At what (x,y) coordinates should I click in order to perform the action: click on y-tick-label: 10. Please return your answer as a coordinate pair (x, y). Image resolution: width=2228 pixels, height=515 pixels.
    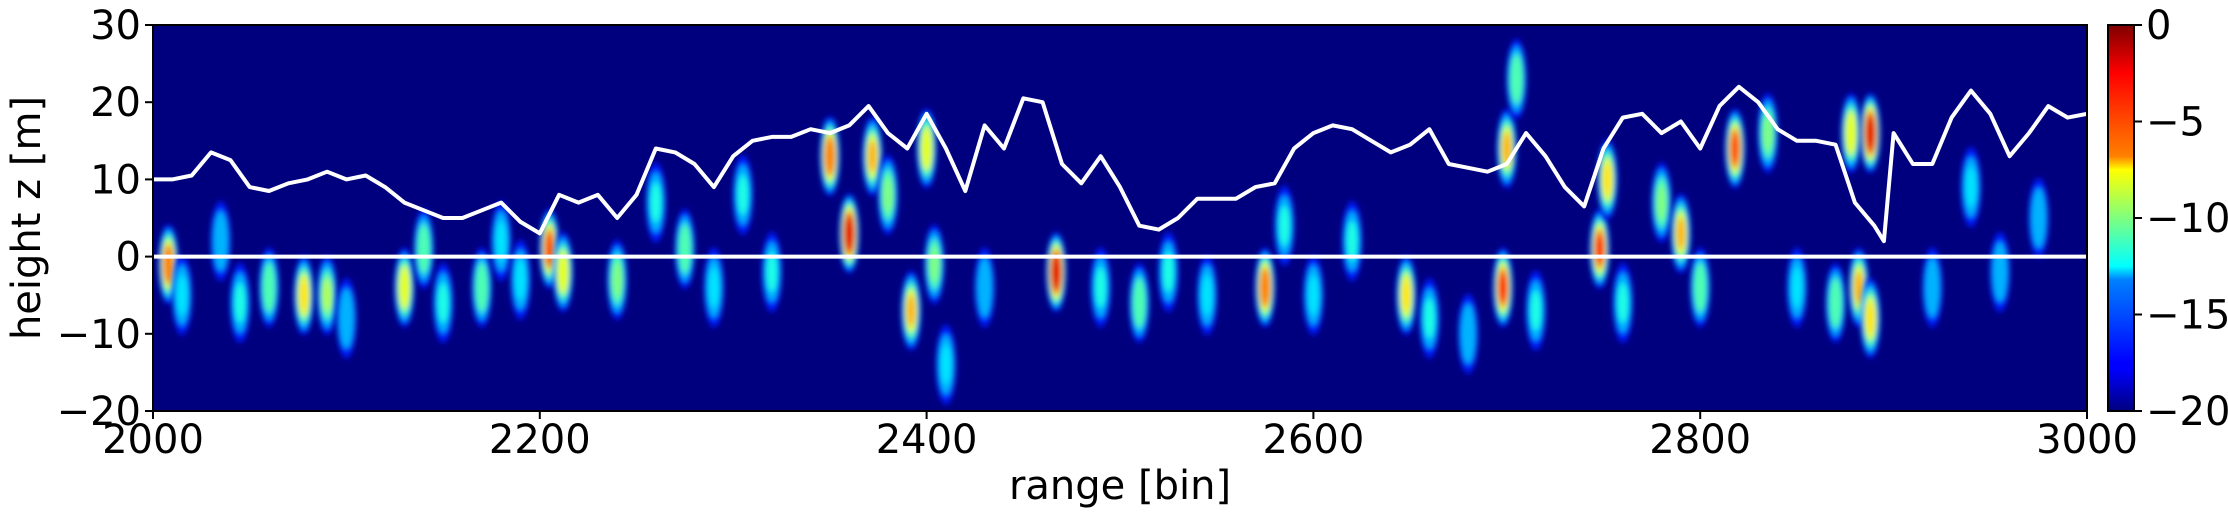
    Looking at the image, I should click on (115, 180).